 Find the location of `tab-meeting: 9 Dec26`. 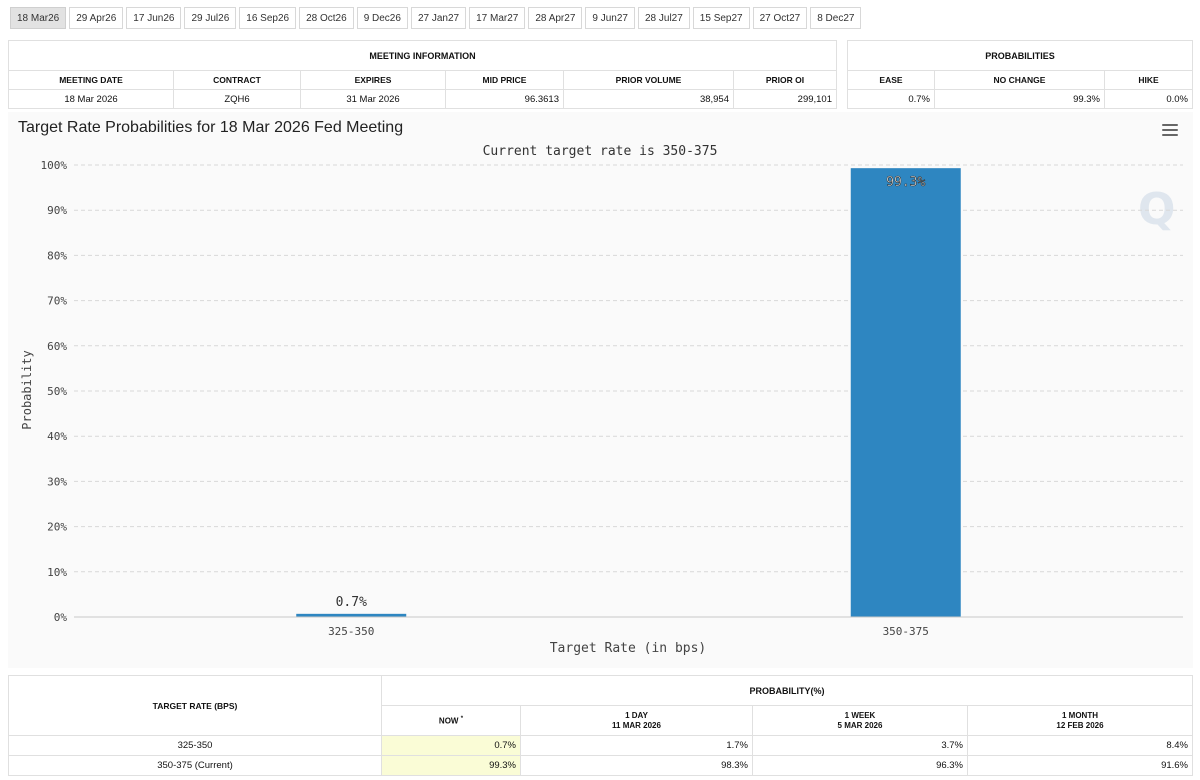

tab-meeting: 9 Dec26 is located at coordinates (382, 18).